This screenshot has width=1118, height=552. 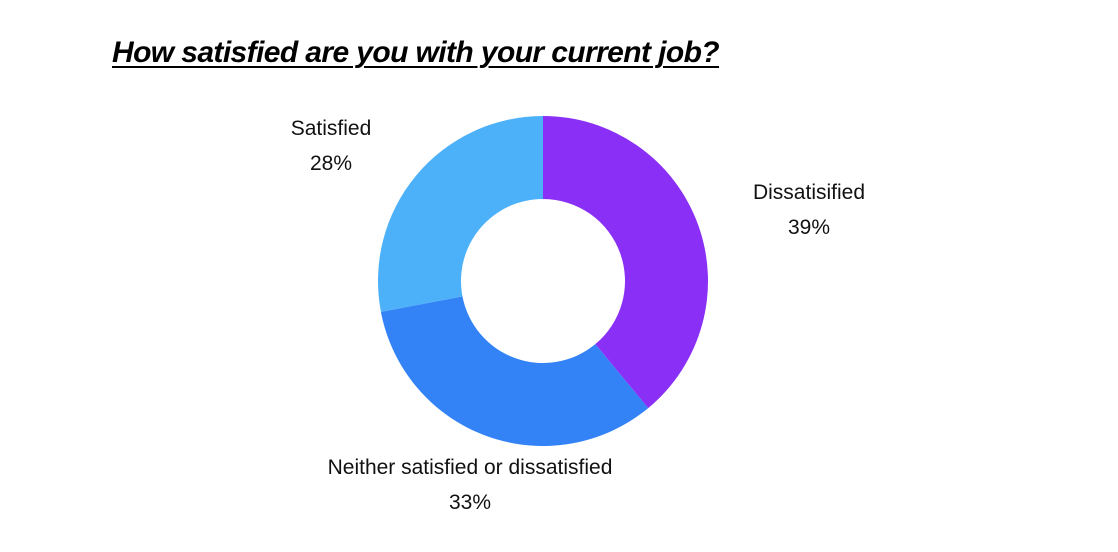 What do you see at coordinates (331, 128) in the screenshot?
I see `slice-label: Satisfied` at bounding box center [331, 128].